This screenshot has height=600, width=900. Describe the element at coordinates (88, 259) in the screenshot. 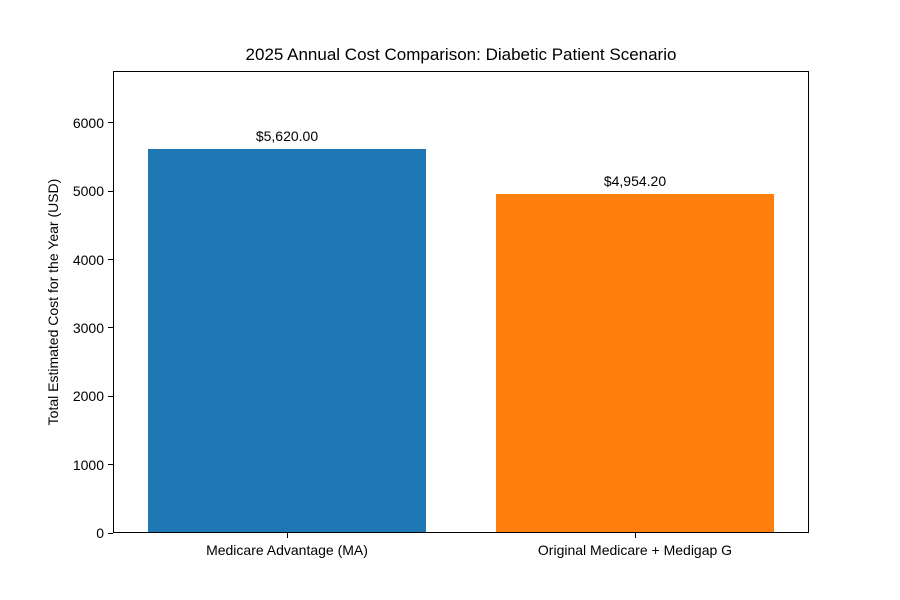

I see `y-tick-label: 4000` at that location.